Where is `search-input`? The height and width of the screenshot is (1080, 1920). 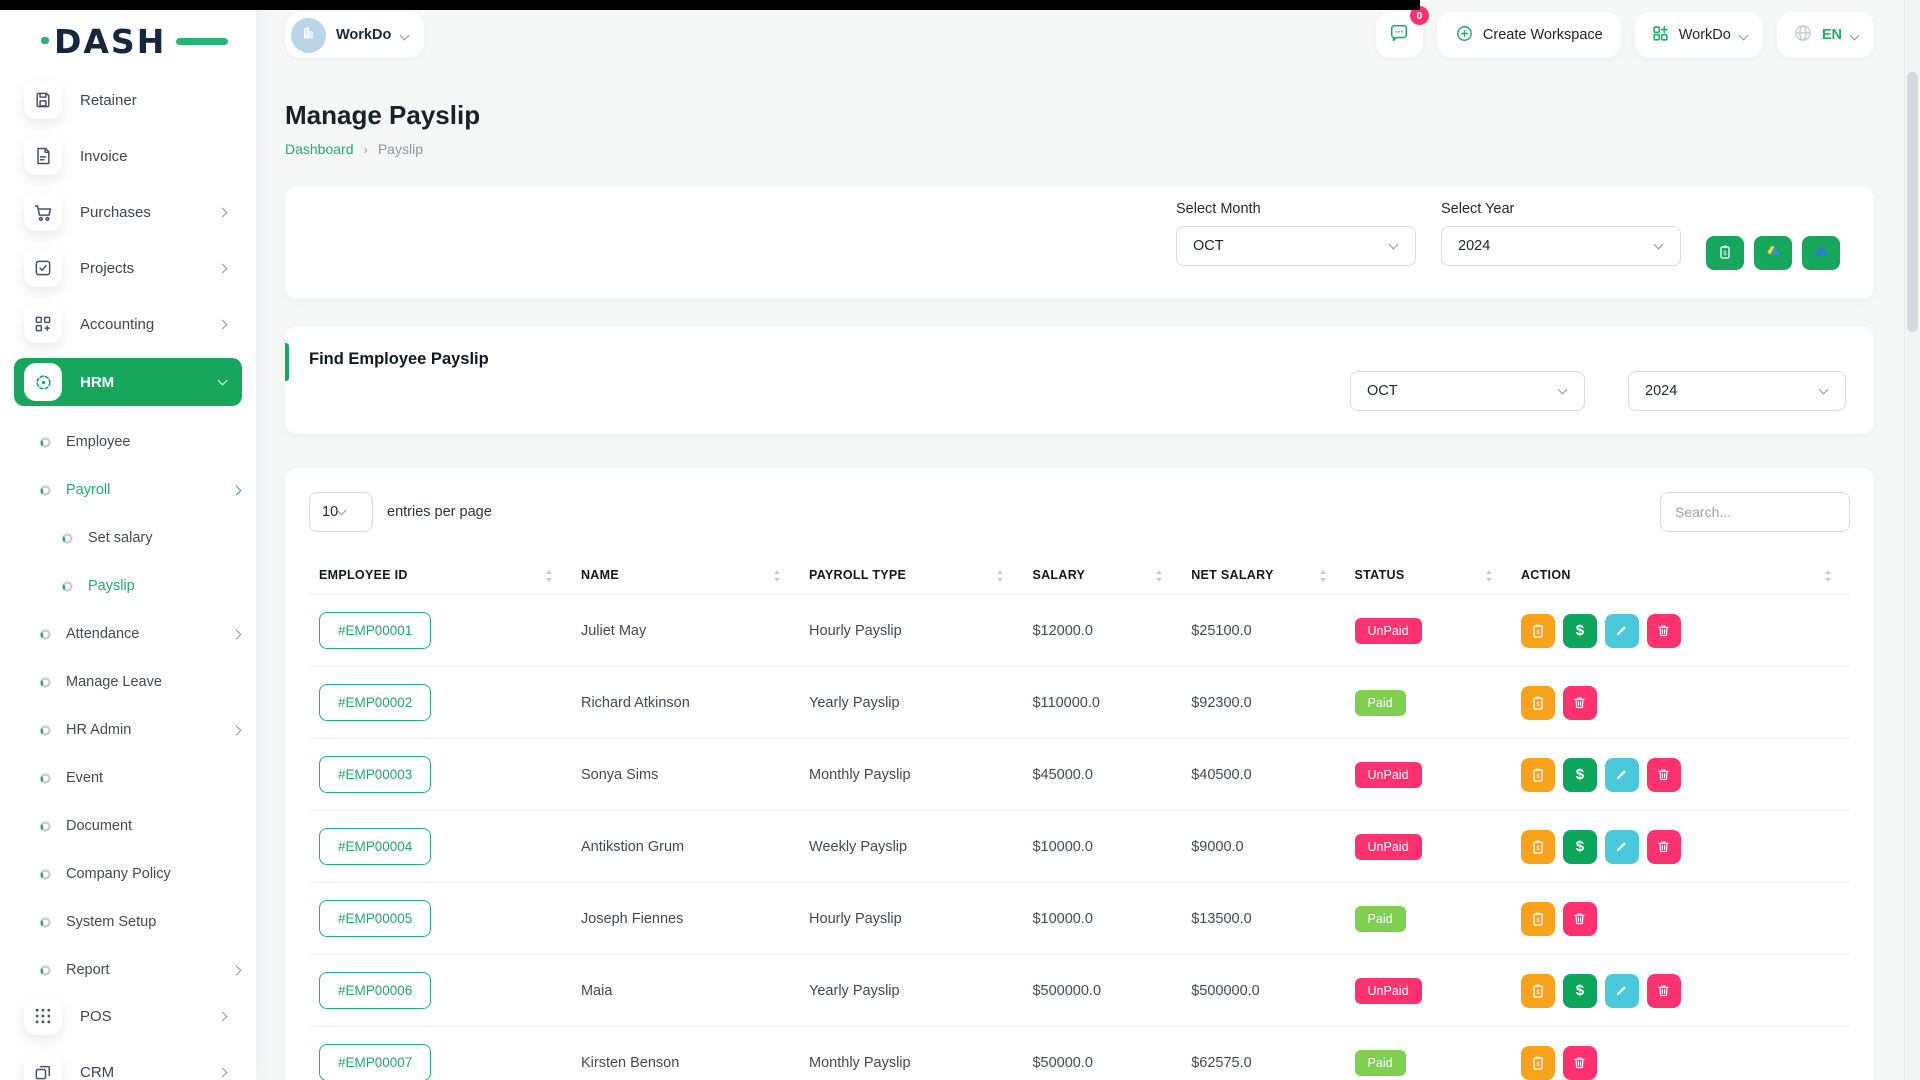
search-input is located at coordinates (1755, 512).